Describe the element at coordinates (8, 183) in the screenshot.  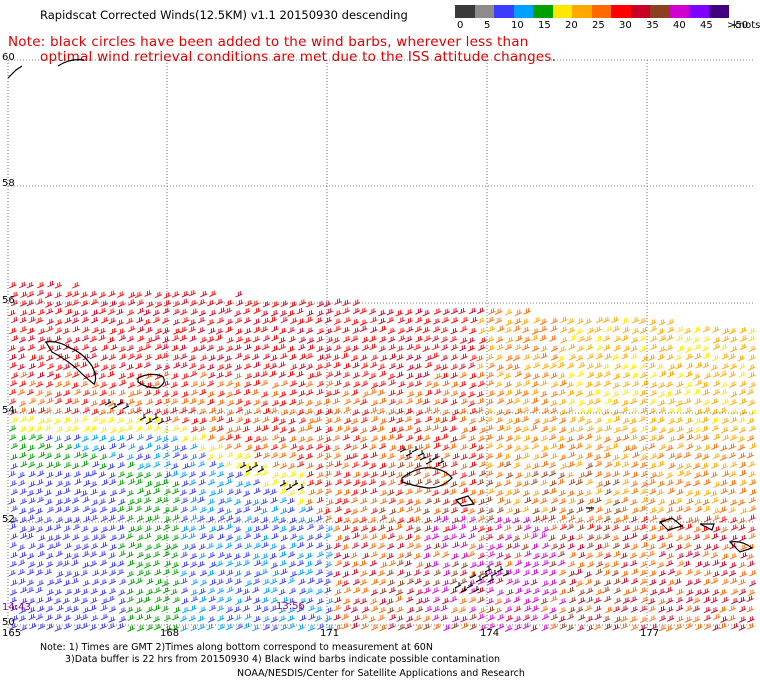
I see `lat-label-58: 58` at that location.